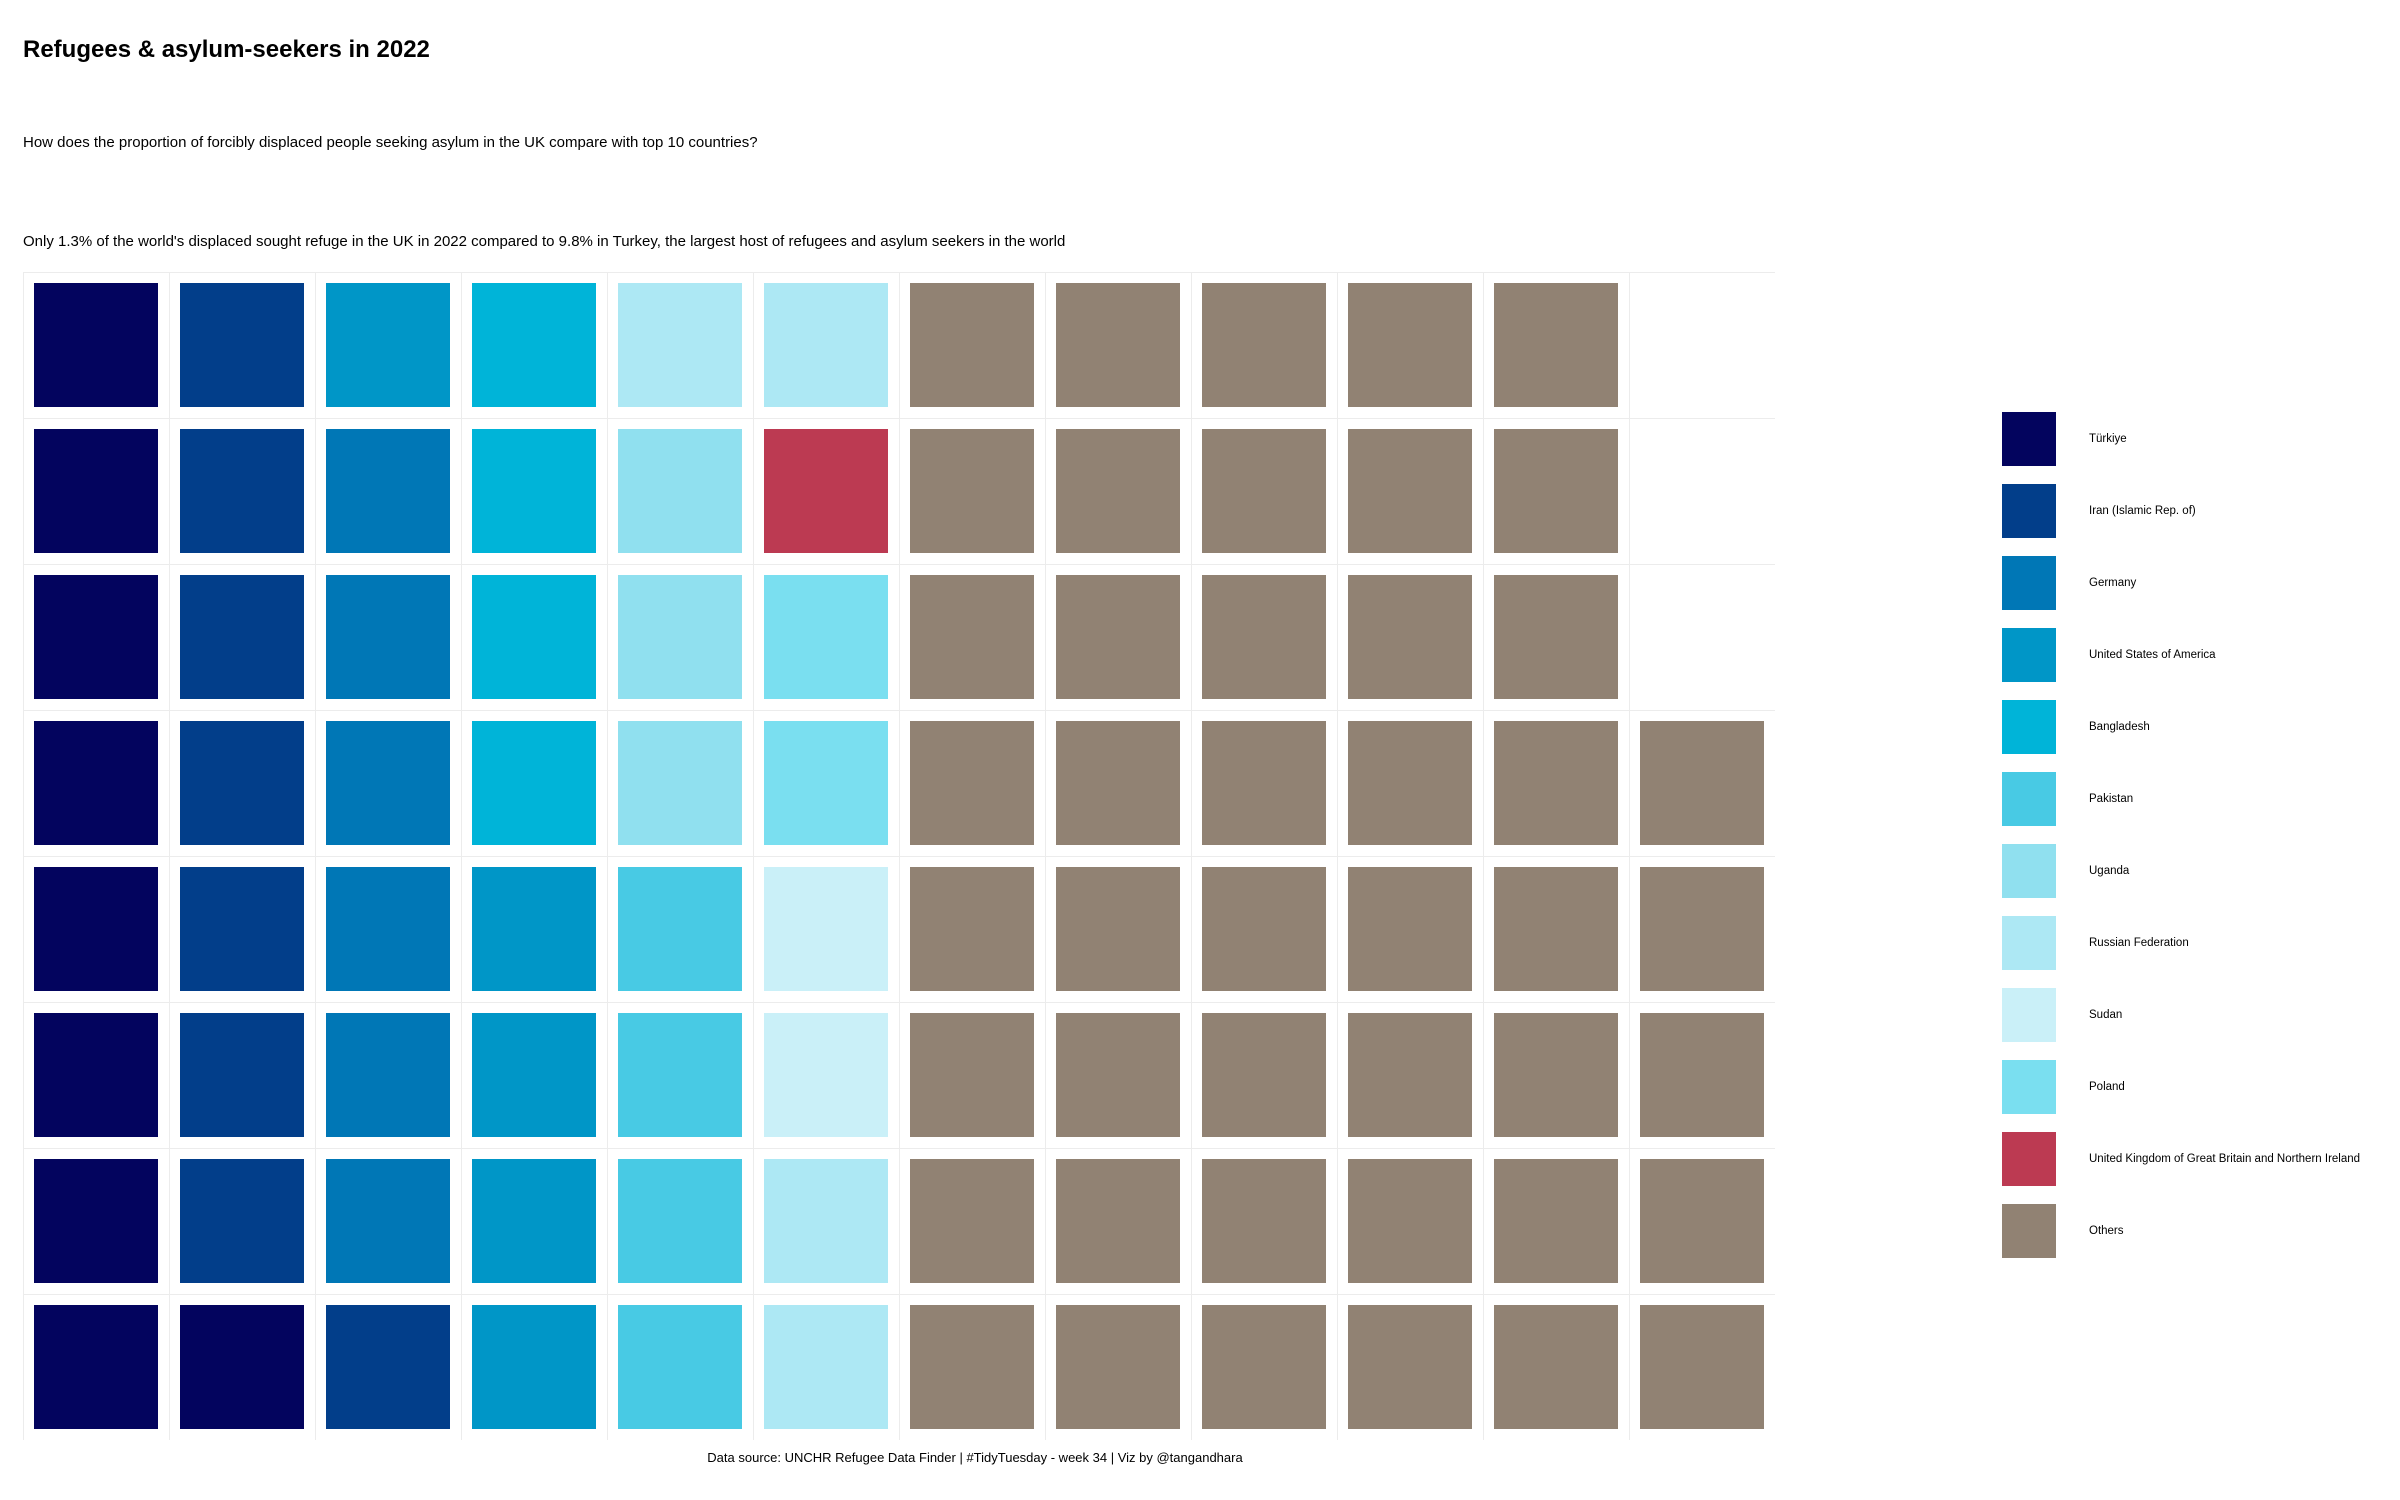 Image resolution: width=2400 pixels, height=1500 pixels. Describe the element at coordinates (2197, 439) in the screenshot. I see `legend-item: Türkiye` at that location.